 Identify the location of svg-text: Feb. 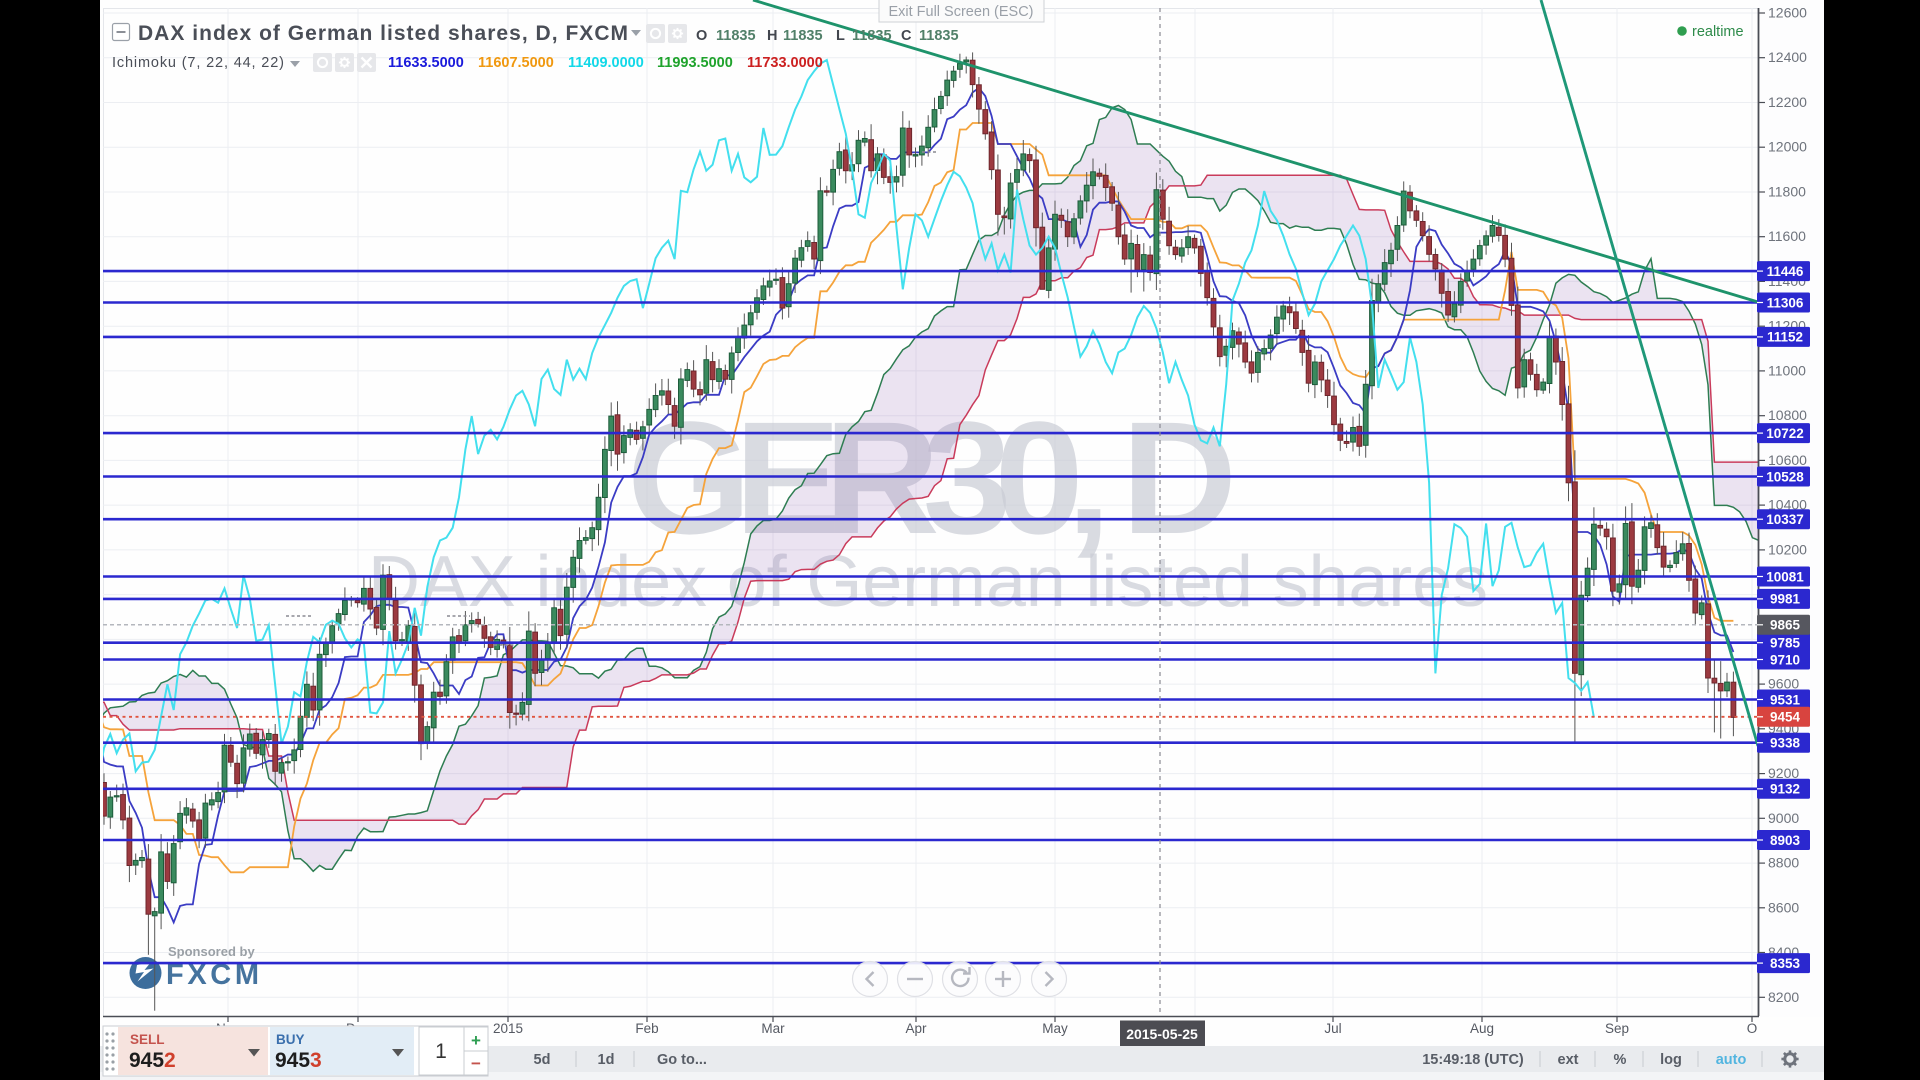
(646, 1028).